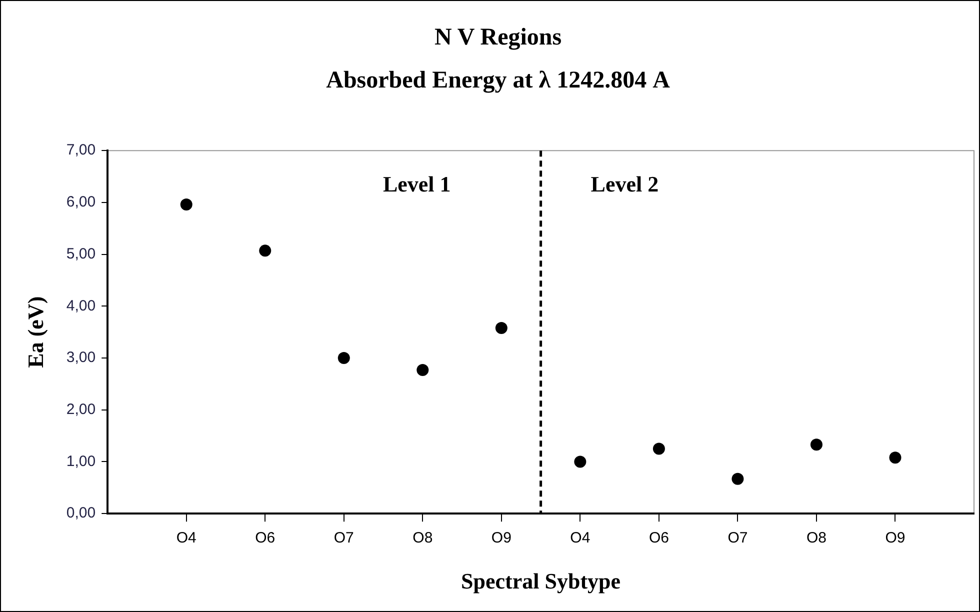  What do you see at coordinates (81, 409) in the screenshot?
I see `y-tick-label: 2,00` at bounding box center [81, 409].